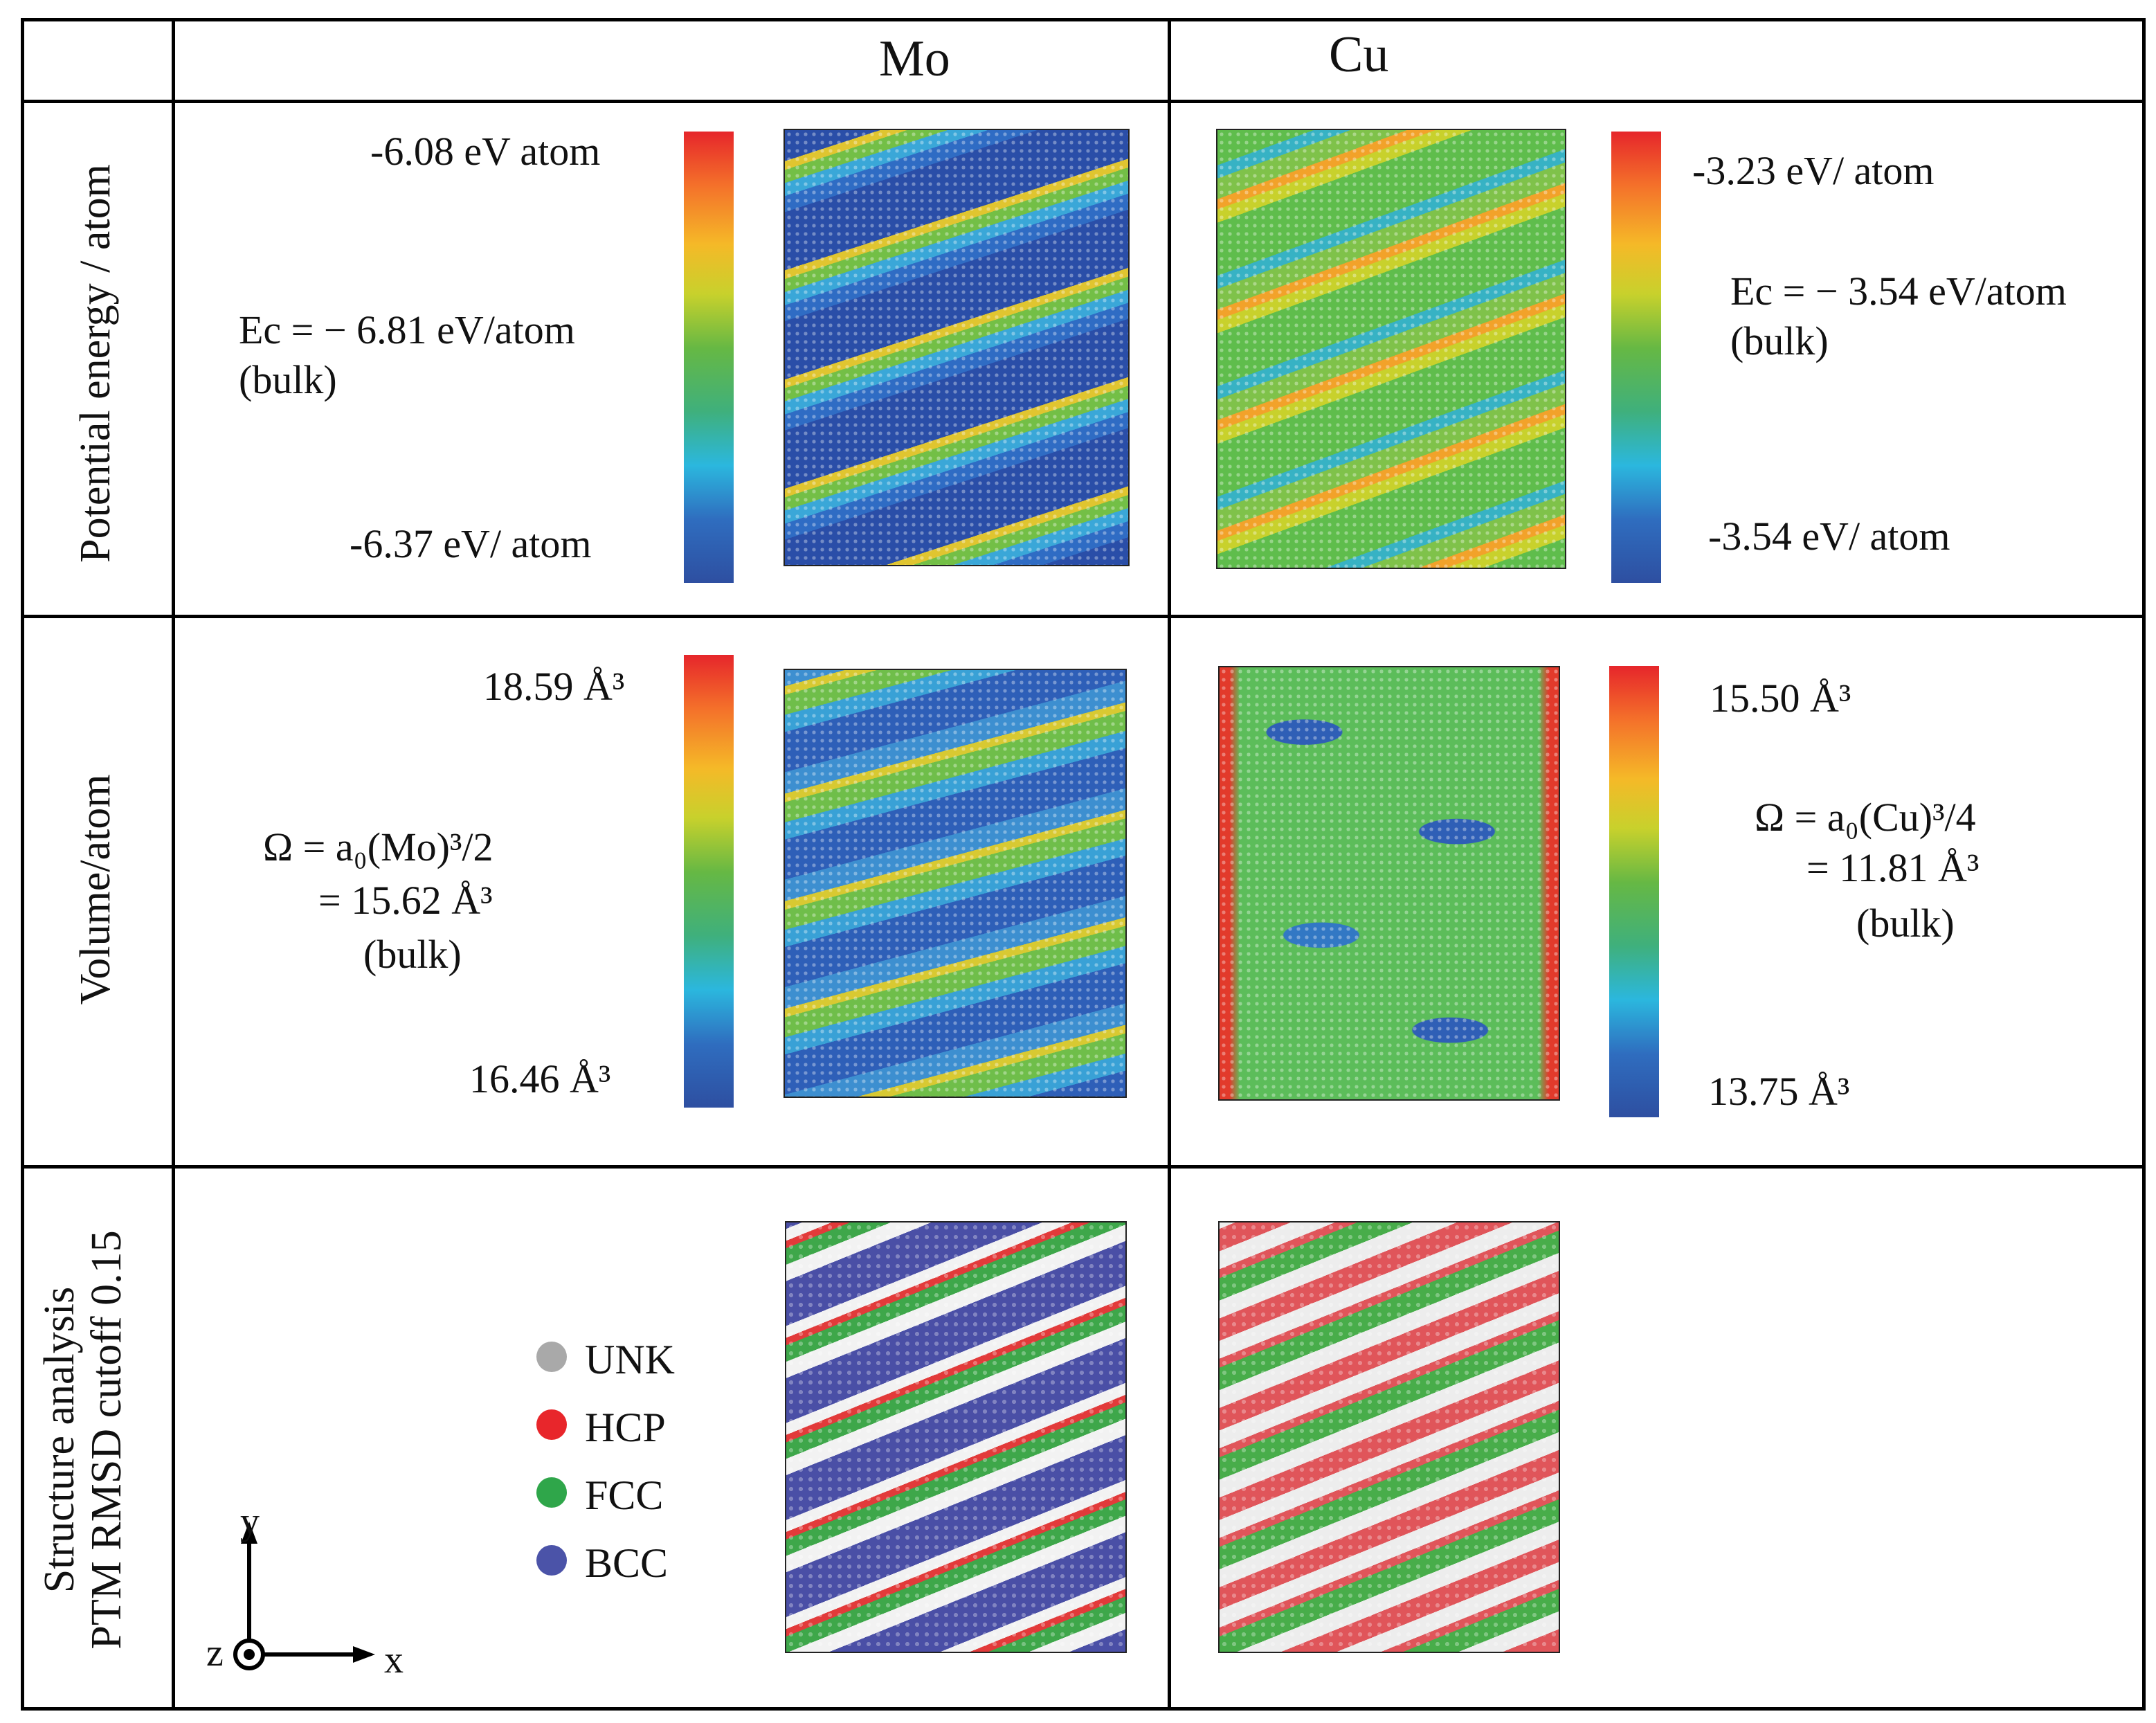 The width and height of the screenshot is (2156, 1723). What do you see at coordinates (1779, 1092) in the screenshot?
I see `cu-vol-min: 13.75 Å³` at bounding box center [1779, 1092].